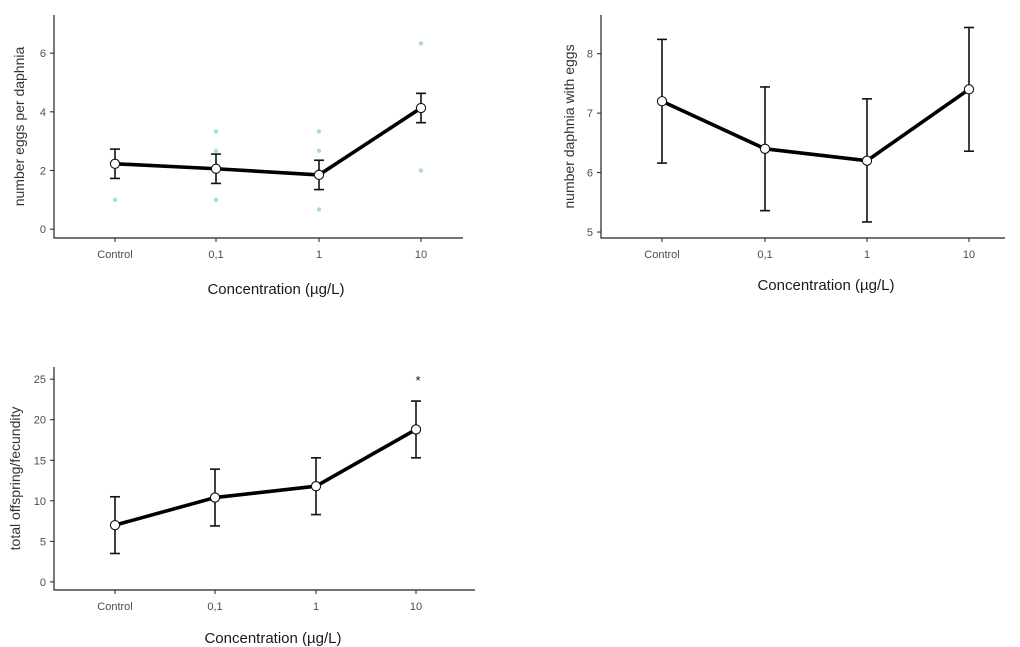 The image size is (1020, 647). I want to click on y-tick-label: 10, so click(40, 502).